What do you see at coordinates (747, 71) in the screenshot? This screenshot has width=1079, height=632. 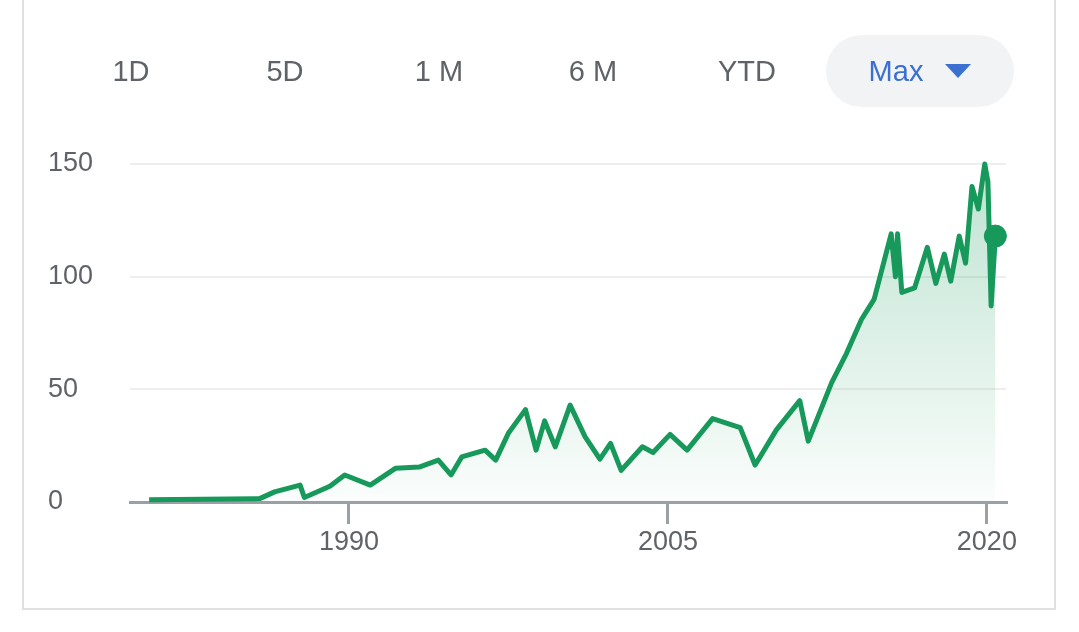 I see `text: YTD` at bounding box center [747, 71].